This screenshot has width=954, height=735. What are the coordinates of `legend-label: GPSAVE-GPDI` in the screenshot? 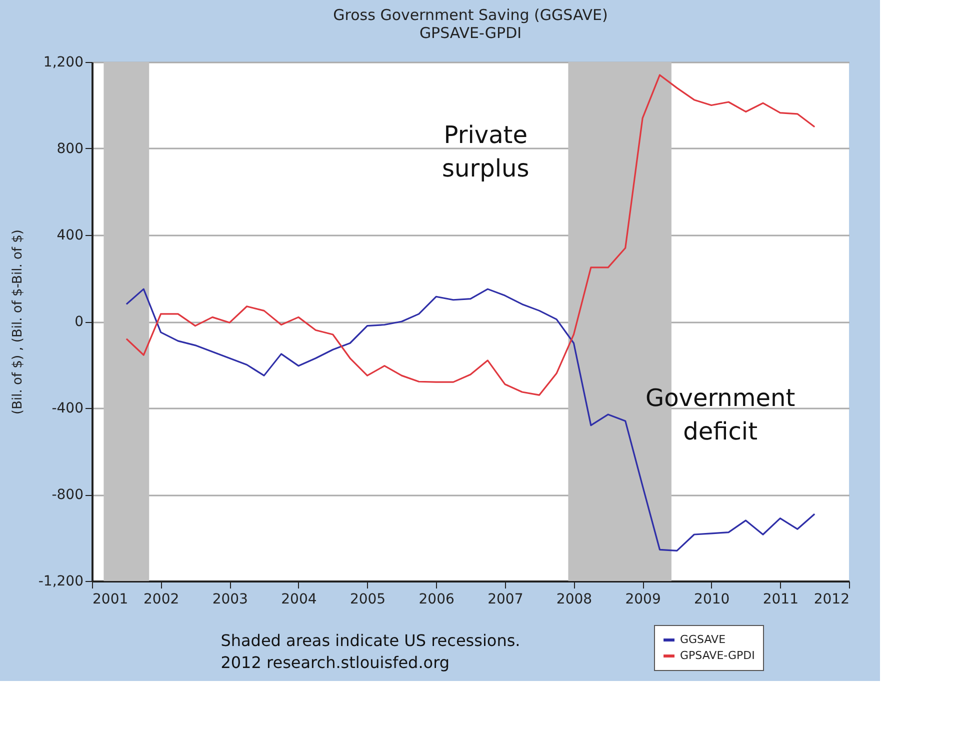 It's located at (717, 655).